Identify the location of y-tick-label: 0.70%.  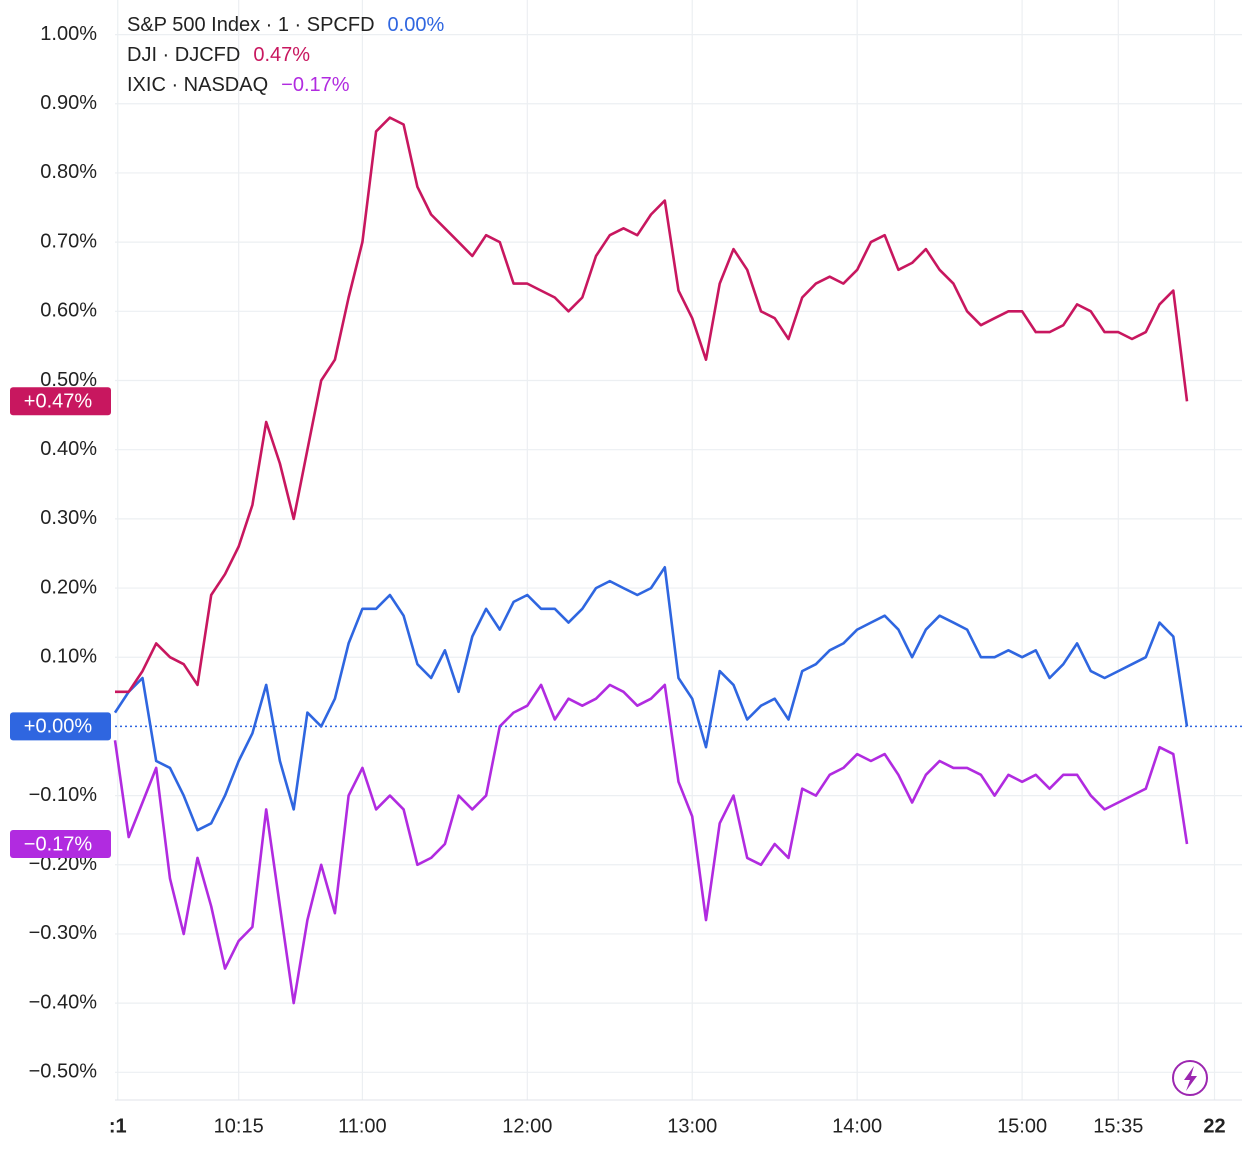
(68, 241).